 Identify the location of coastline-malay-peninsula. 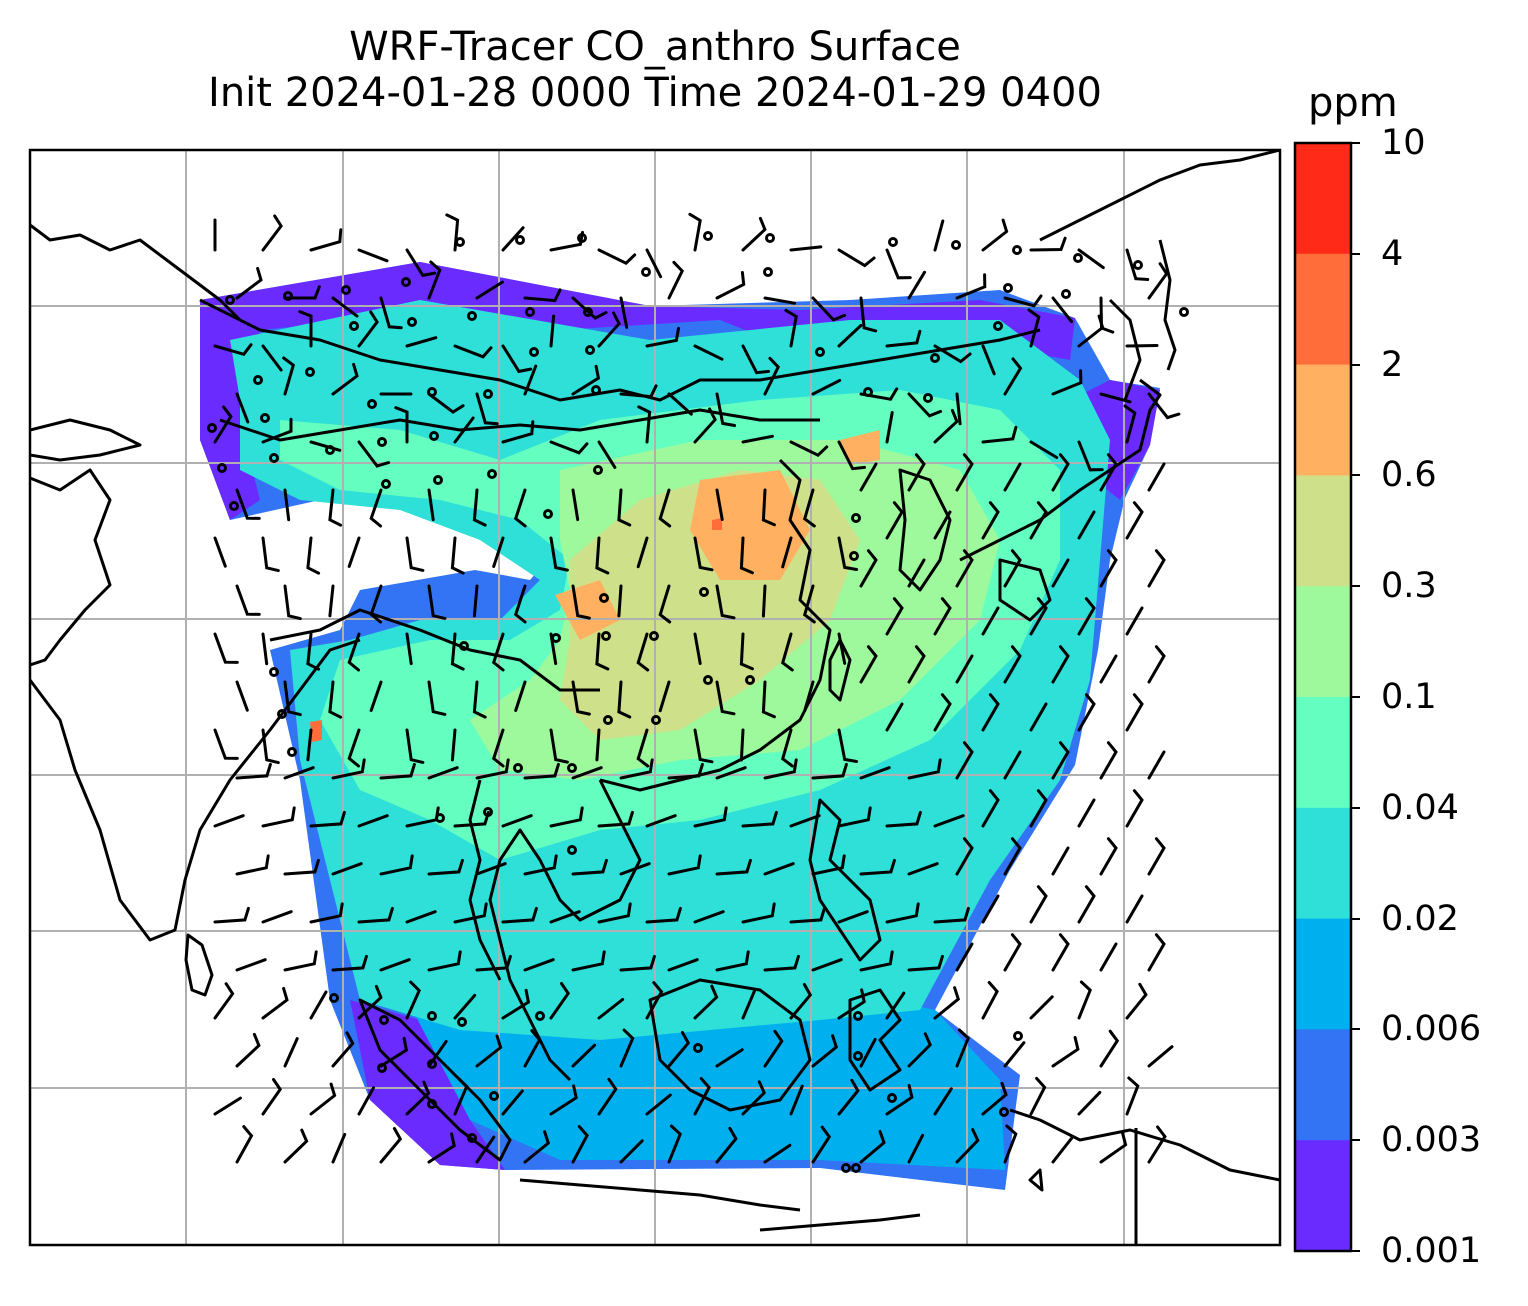
(485, 880).